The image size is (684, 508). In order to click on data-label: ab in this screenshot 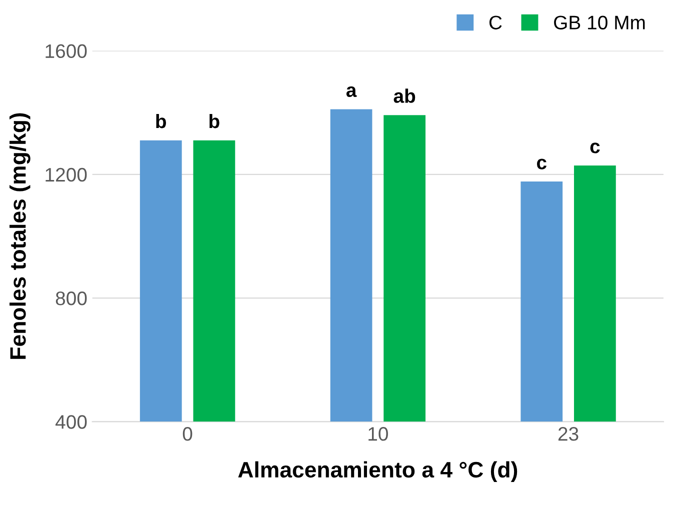, I will do `click(405, 95)`.